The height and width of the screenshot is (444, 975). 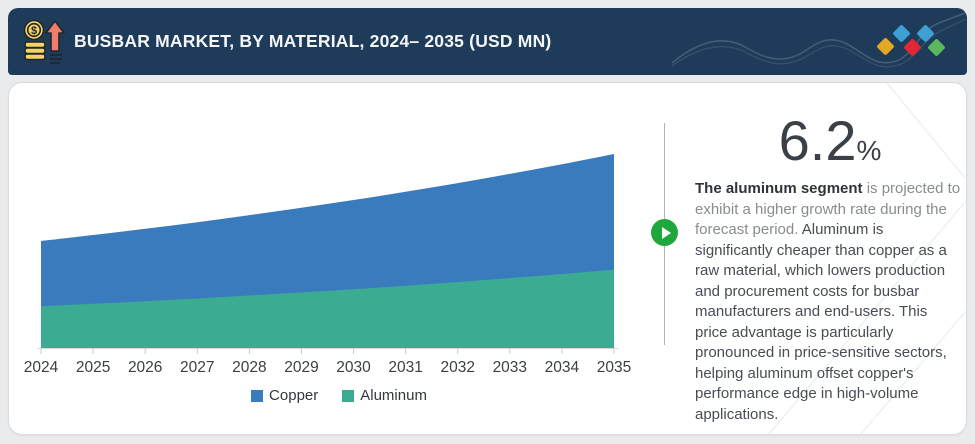 I want to click on x-axis-label: 2033, so click(x=510, y=367).